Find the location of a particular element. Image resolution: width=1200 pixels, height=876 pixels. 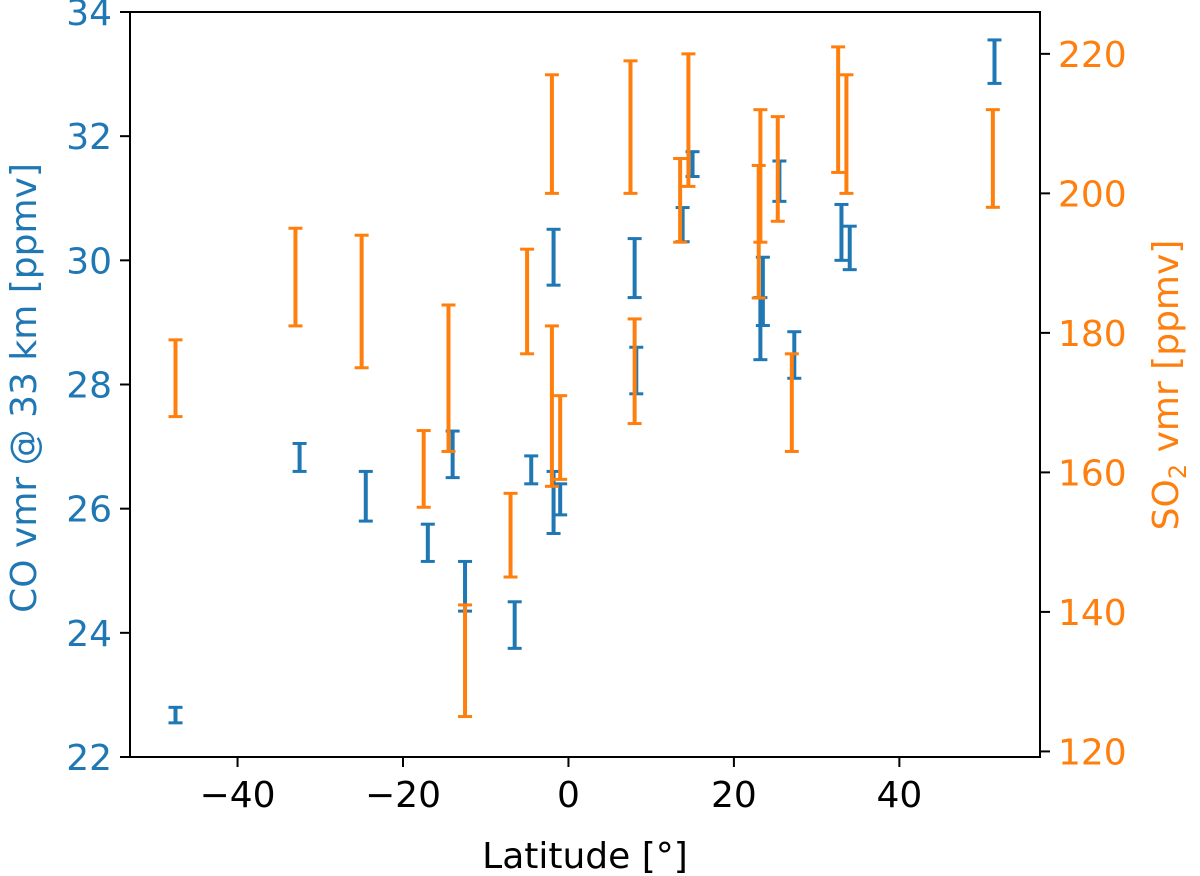

right-y-axis-title-rest: vmr [ppmv] is located at coordinates (1166, 352).